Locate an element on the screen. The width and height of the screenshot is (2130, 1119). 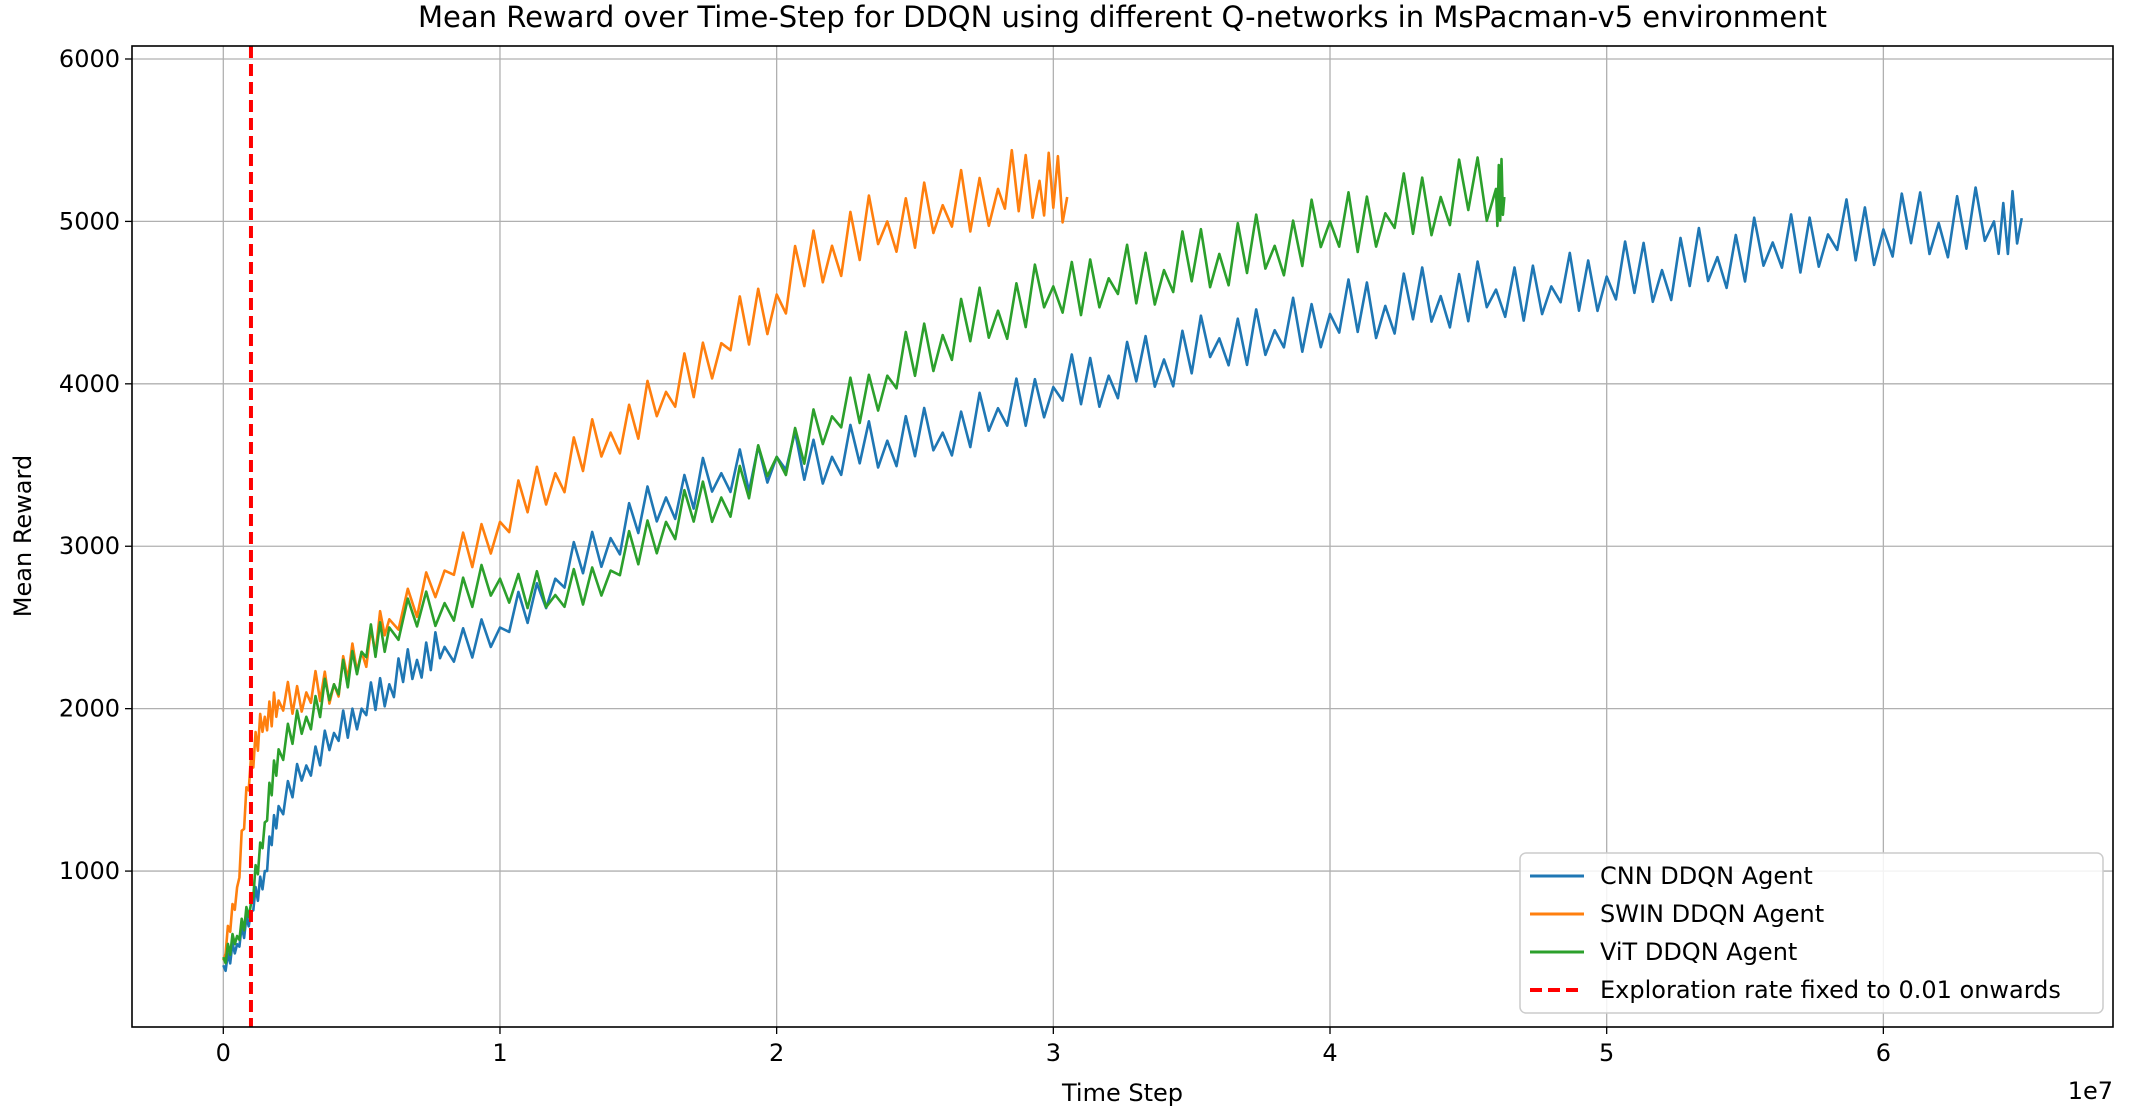
x-tick-label: 3 is located at coordinates (1053, 1053).